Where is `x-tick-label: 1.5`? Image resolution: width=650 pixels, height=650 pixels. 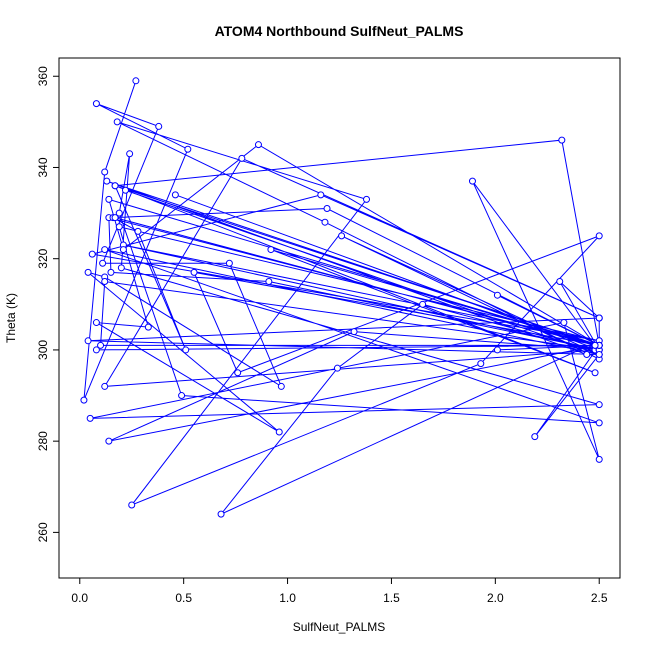 x-tick-label: 1.5 is located at coordinates (391, 598).